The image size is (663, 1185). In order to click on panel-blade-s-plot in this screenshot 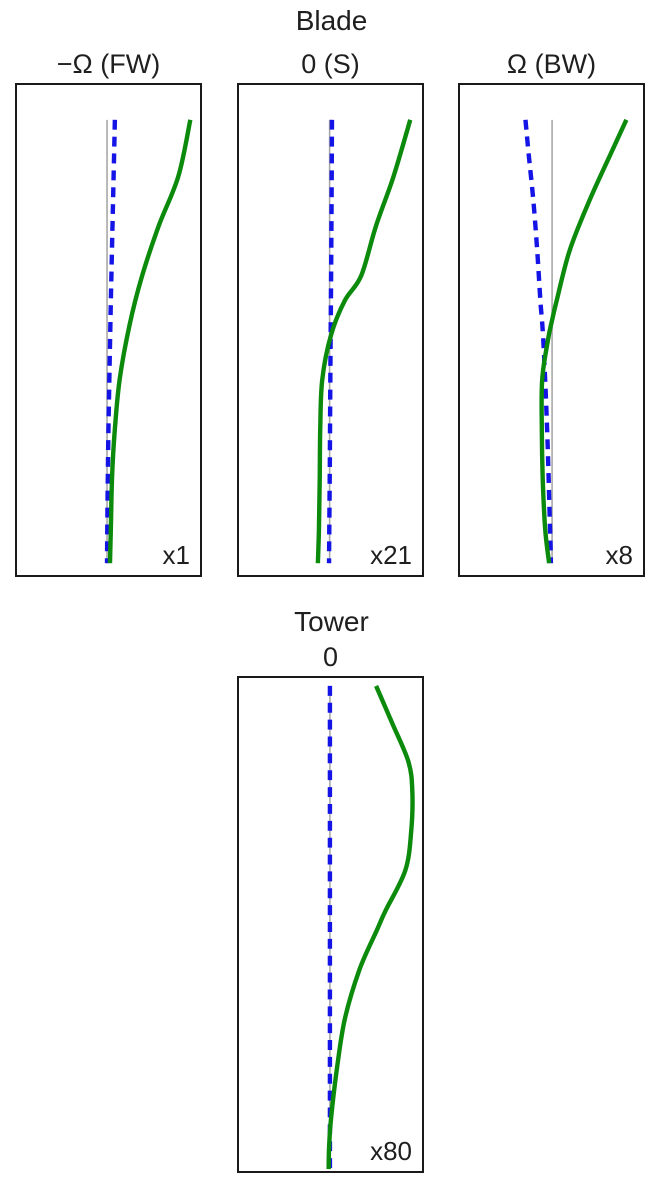, I will do `click(364, 341)`.